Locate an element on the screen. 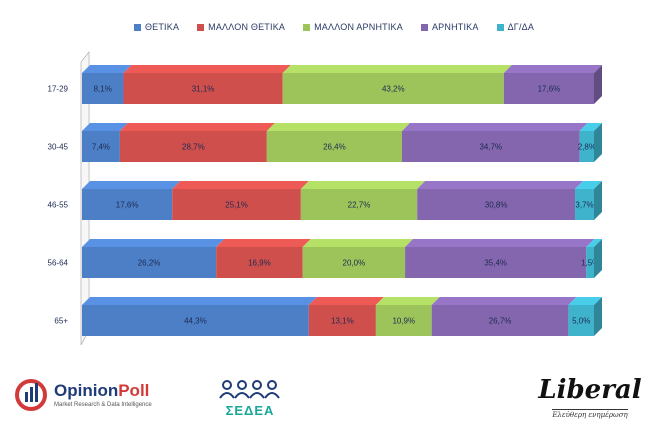  data-label: 7,4% is located at coordinates (101, 147).